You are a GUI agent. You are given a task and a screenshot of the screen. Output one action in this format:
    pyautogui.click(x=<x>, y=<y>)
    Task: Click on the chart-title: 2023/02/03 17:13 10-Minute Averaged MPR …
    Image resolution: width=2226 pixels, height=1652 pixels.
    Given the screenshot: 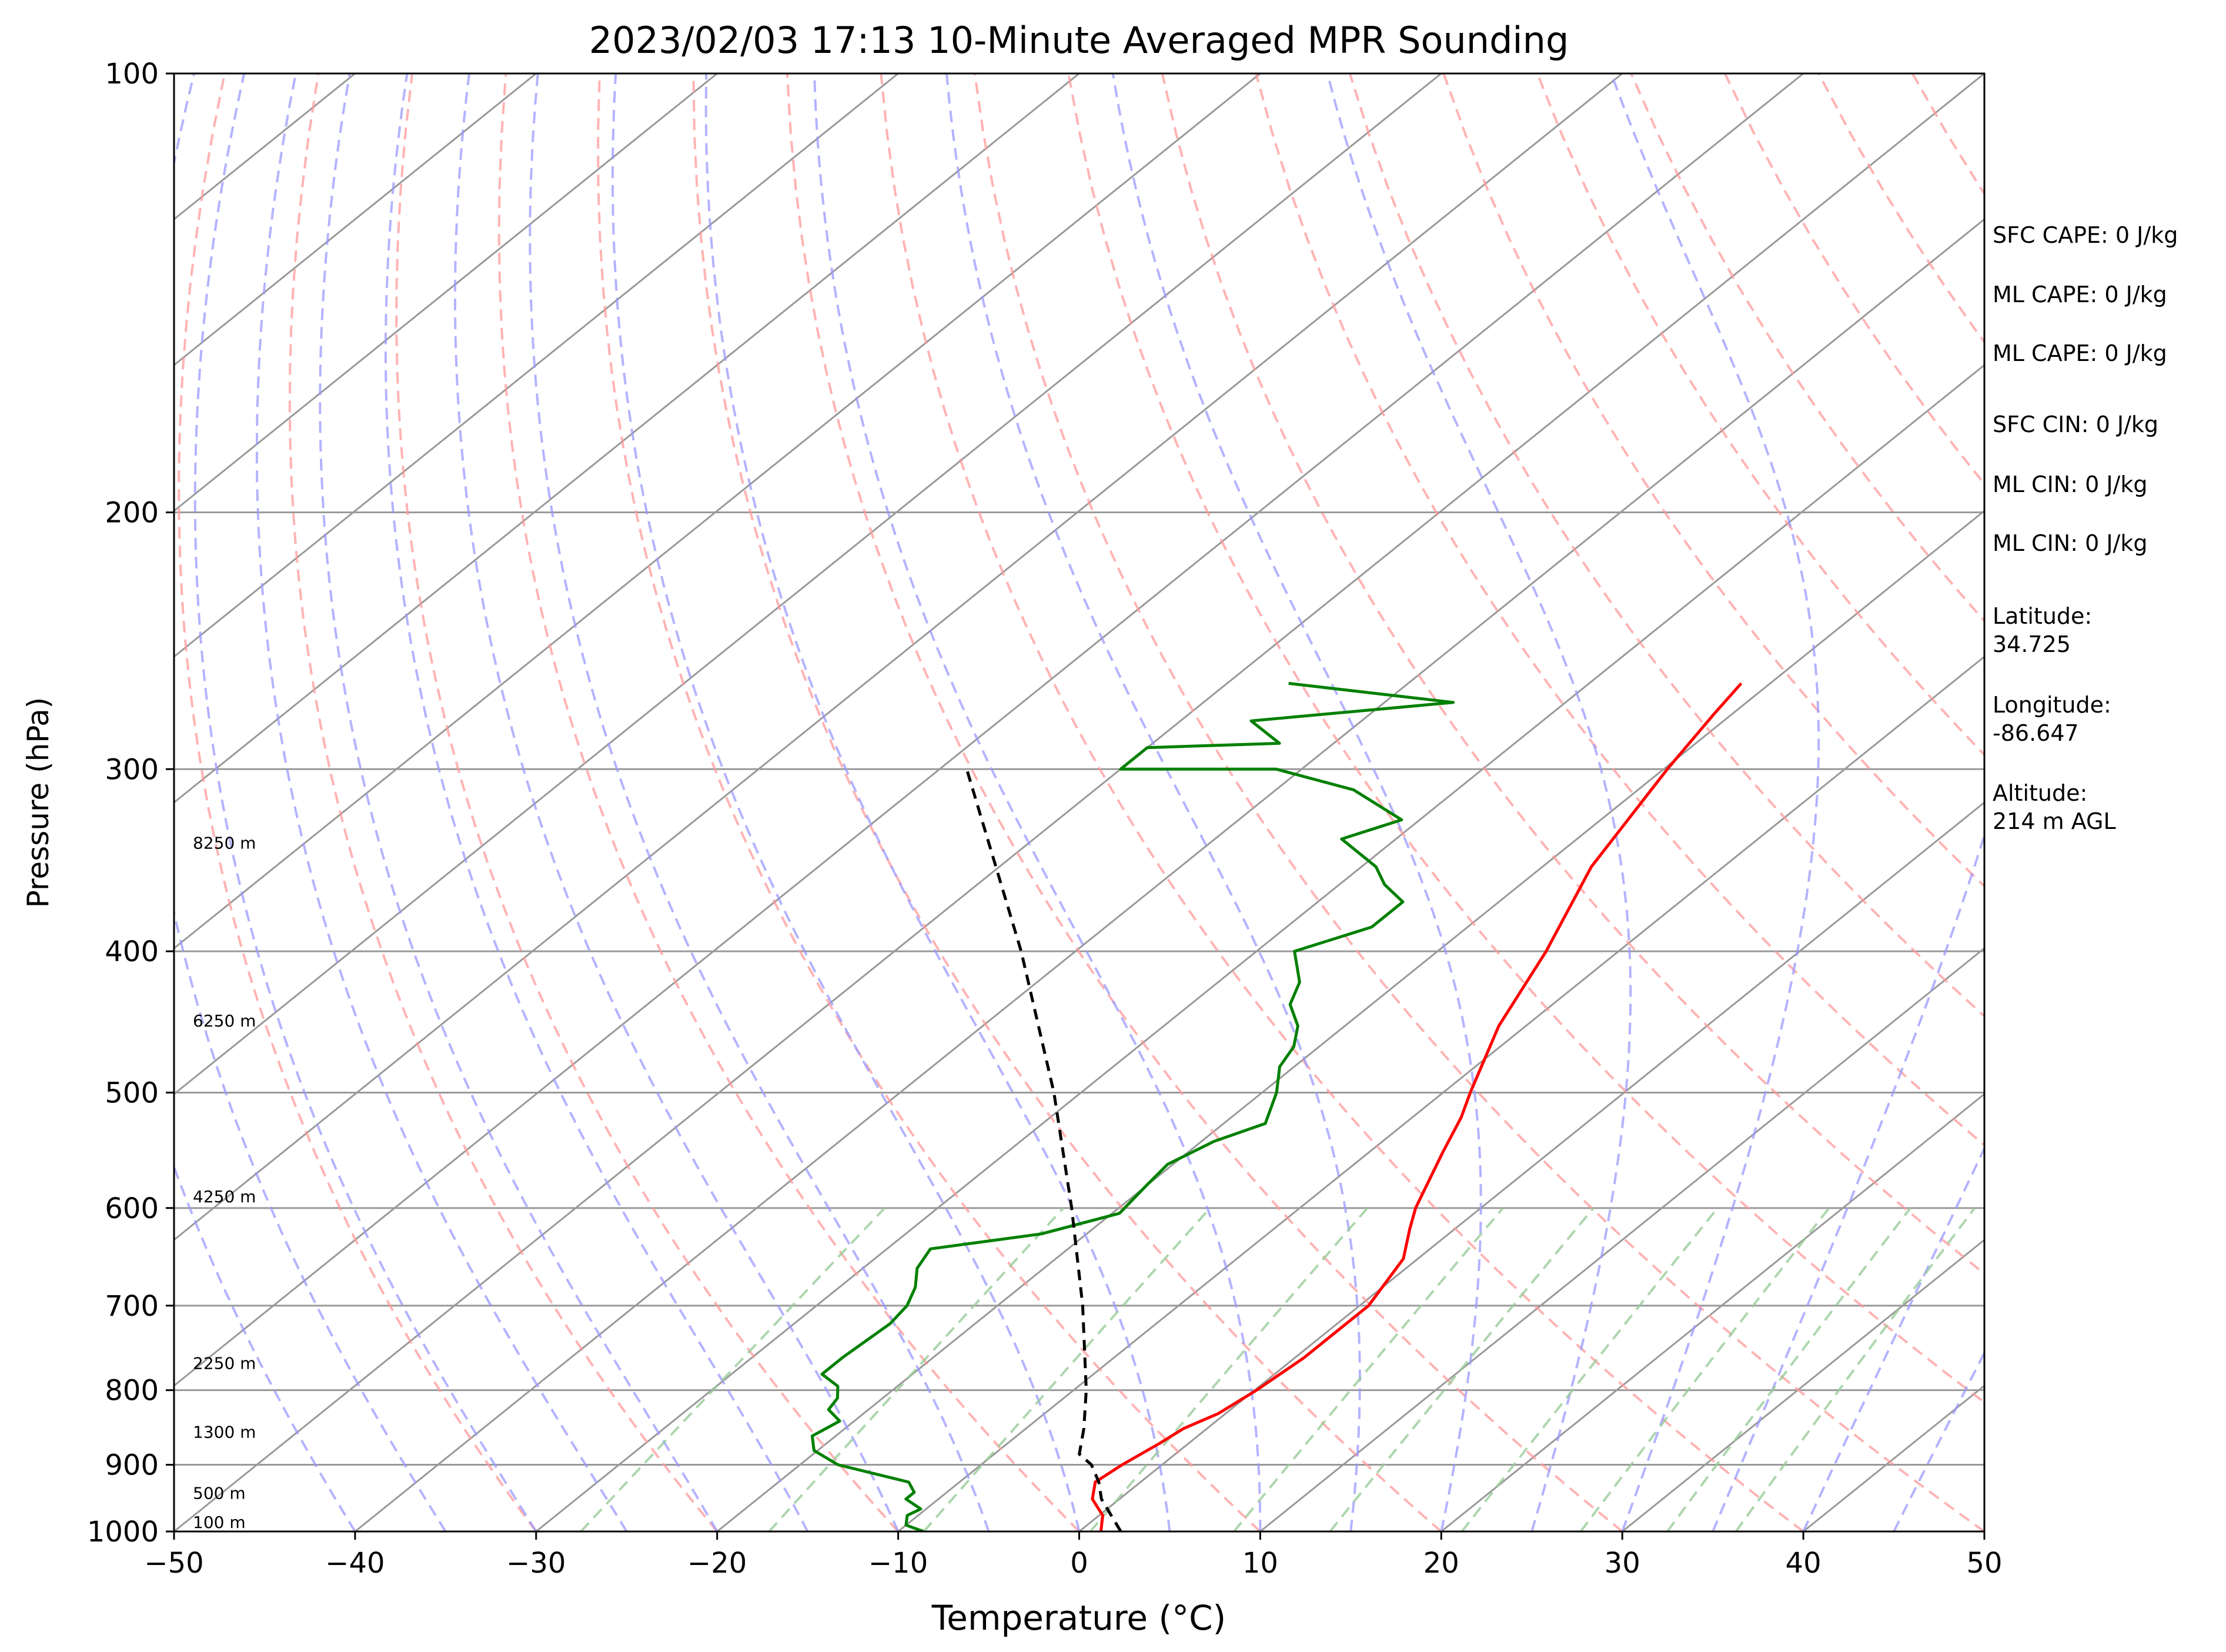 What is the action you would take?
    pyautogui.click(x=1079, y=40)
    